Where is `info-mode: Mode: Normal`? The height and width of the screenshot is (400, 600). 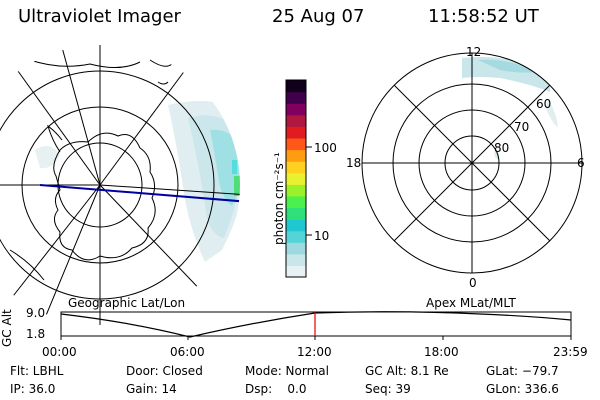
info-mode: Mode: Normal is located at coordinates (287, 371).